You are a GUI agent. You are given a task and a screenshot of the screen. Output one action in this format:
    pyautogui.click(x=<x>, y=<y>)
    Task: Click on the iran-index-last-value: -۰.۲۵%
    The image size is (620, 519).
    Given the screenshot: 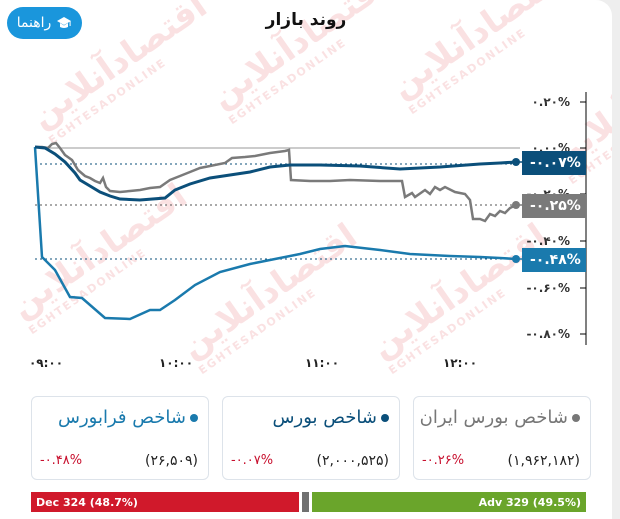 What is the action you would take?
    pyautogui.click(x=554, y=206)
    